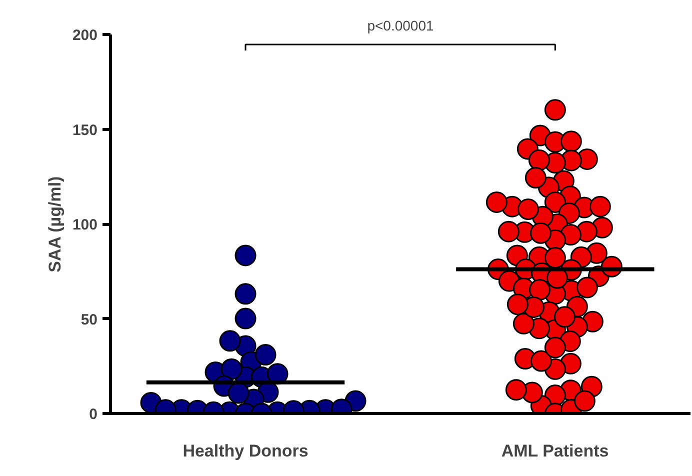 The width and height of the screenshot is (692, 476). What do you see at coordinates (54, 224) in the screenshot?
I see `y-axis-title: SAA (µg/ml)` at bounding box center [54, 224].